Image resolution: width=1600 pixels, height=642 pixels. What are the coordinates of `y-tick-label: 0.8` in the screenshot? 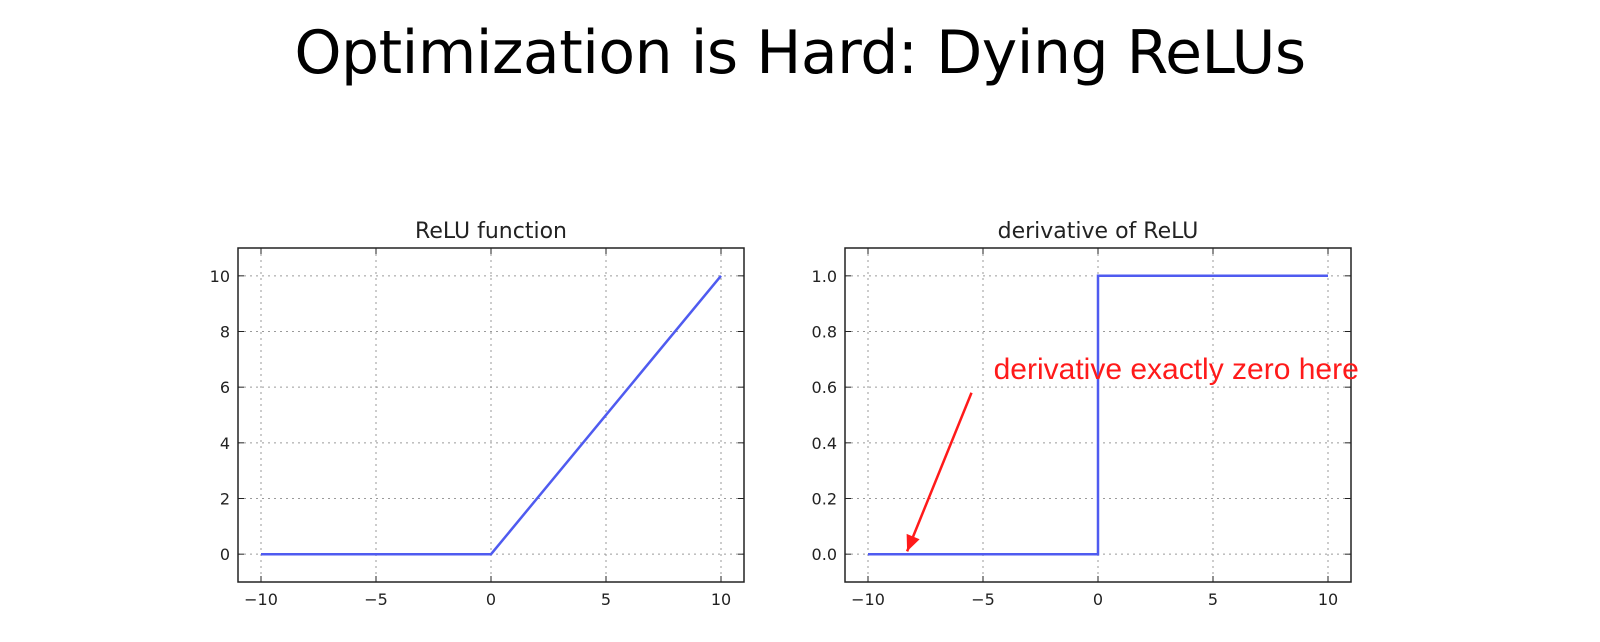 It's located at (824, 332).